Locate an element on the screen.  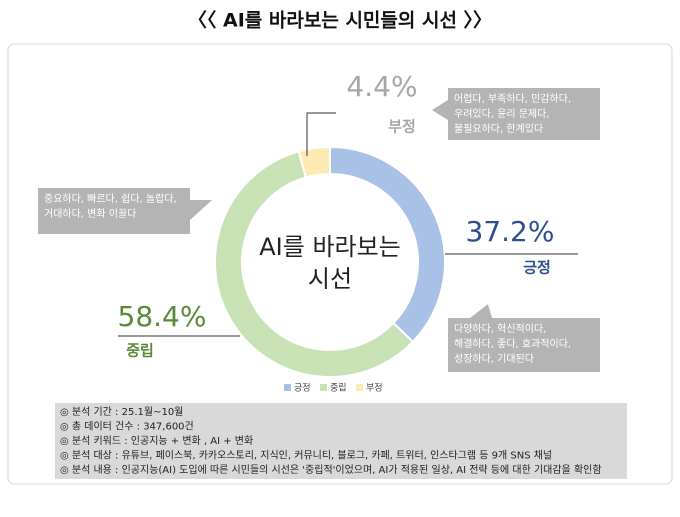
category-label: 중립 is located at coordinates (140, 351).